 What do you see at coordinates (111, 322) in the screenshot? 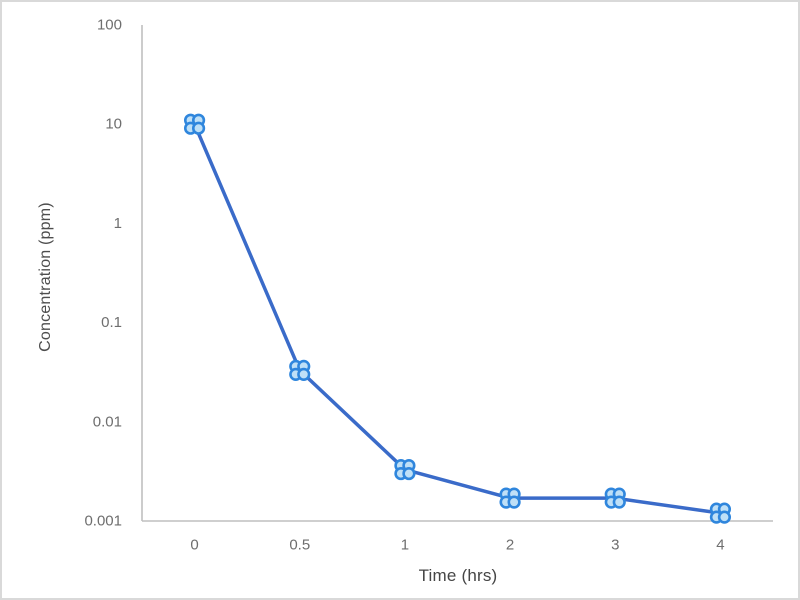
I see `y-tick-label: 0.1` at bounding box center [111, 322].